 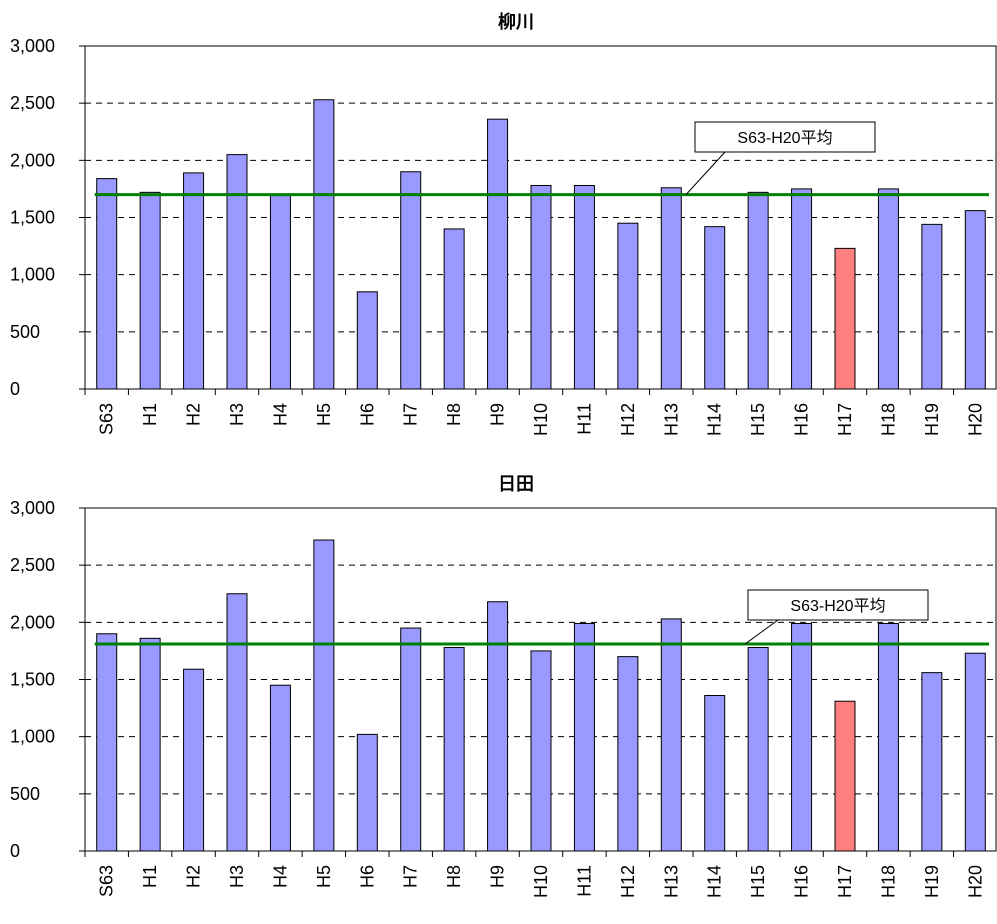 I want to click on chart-1-ytick-label: 2,500, so click(x=32, y=565).